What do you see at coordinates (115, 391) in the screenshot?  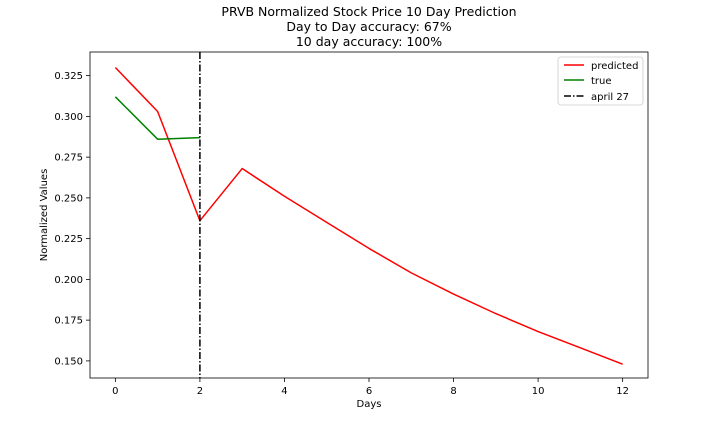 I see `x-tick-label: 0` at bounding box center [115, 391].